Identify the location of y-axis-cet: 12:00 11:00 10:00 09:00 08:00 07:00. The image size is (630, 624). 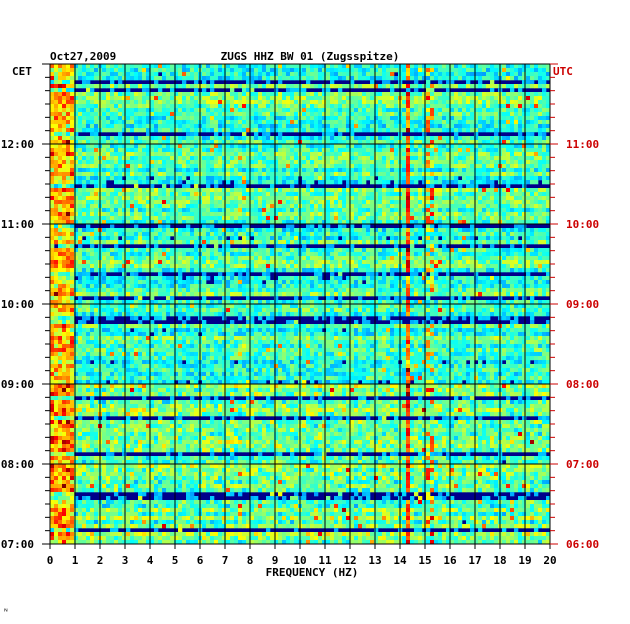
(25, 307).